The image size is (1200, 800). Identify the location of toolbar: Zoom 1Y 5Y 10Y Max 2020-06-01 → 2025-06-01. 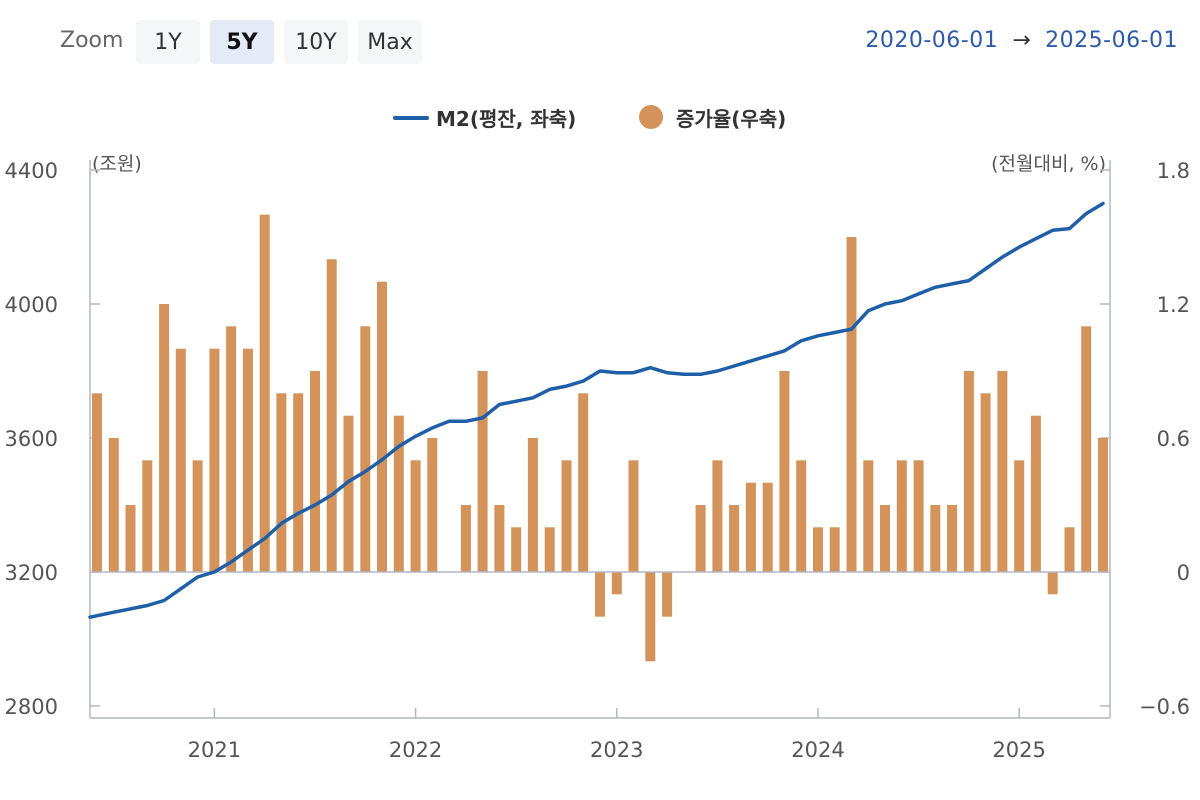
(600, 40).